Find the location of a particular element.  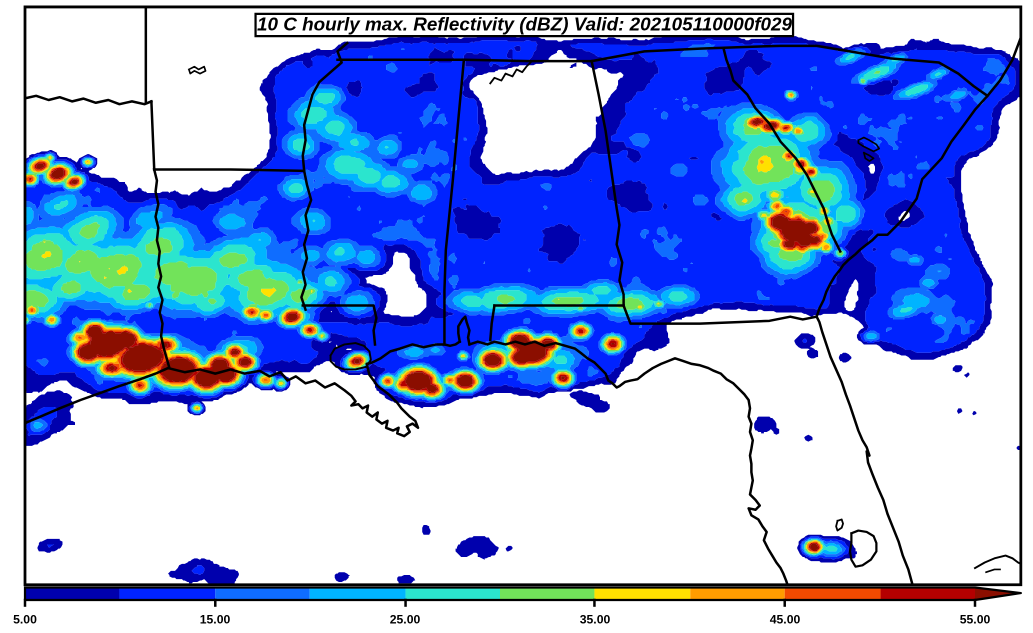

svg-text: 25.00 is located at coordinates (405, 619).